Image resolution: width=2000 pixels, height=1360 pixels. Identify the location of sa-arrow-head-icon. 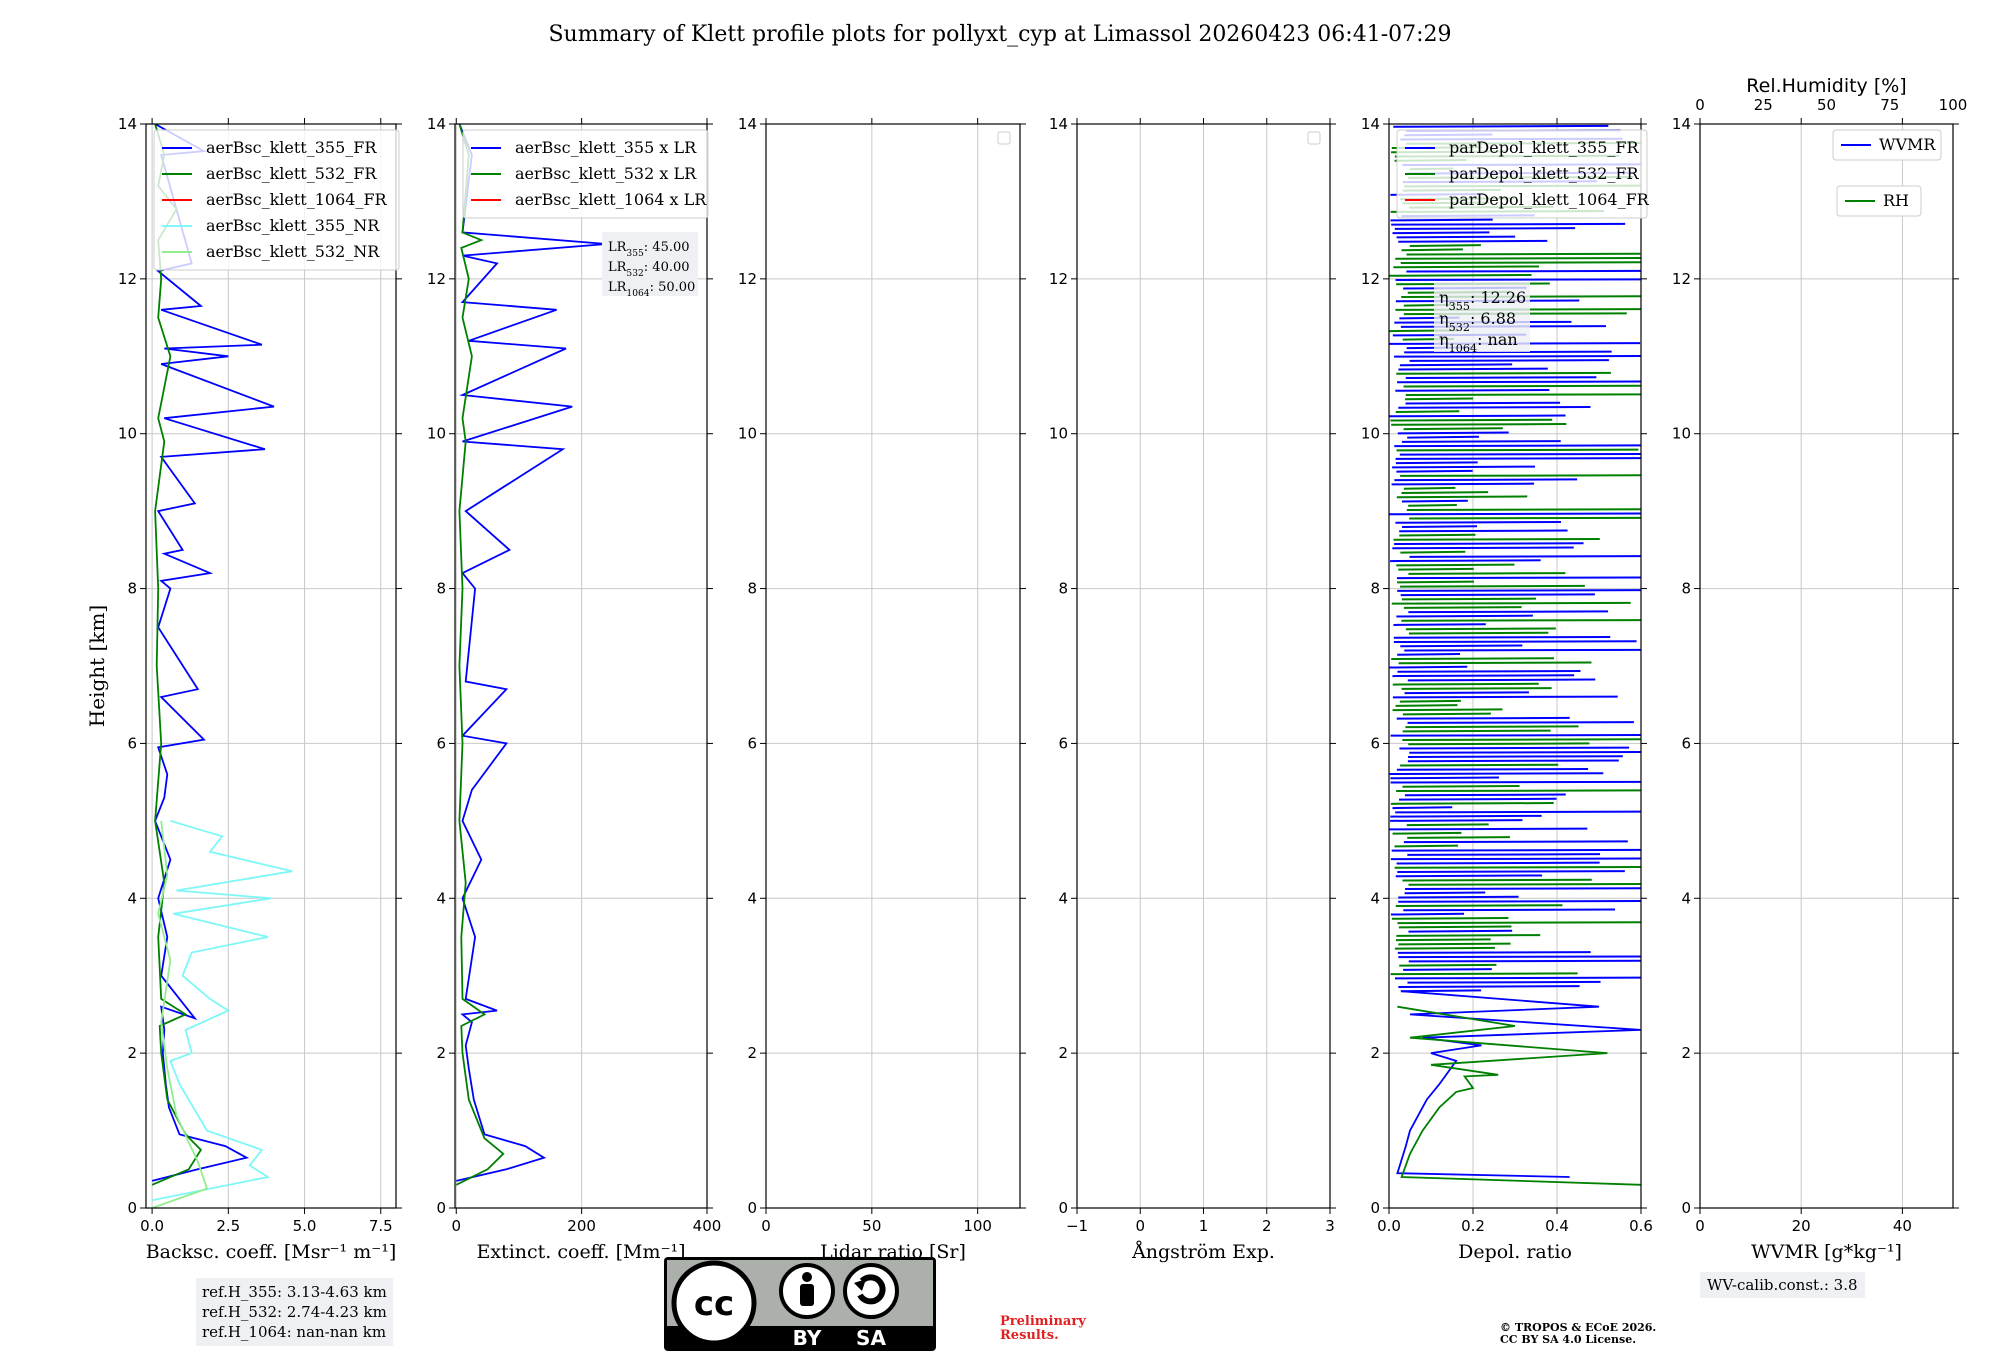
(860, 1285).